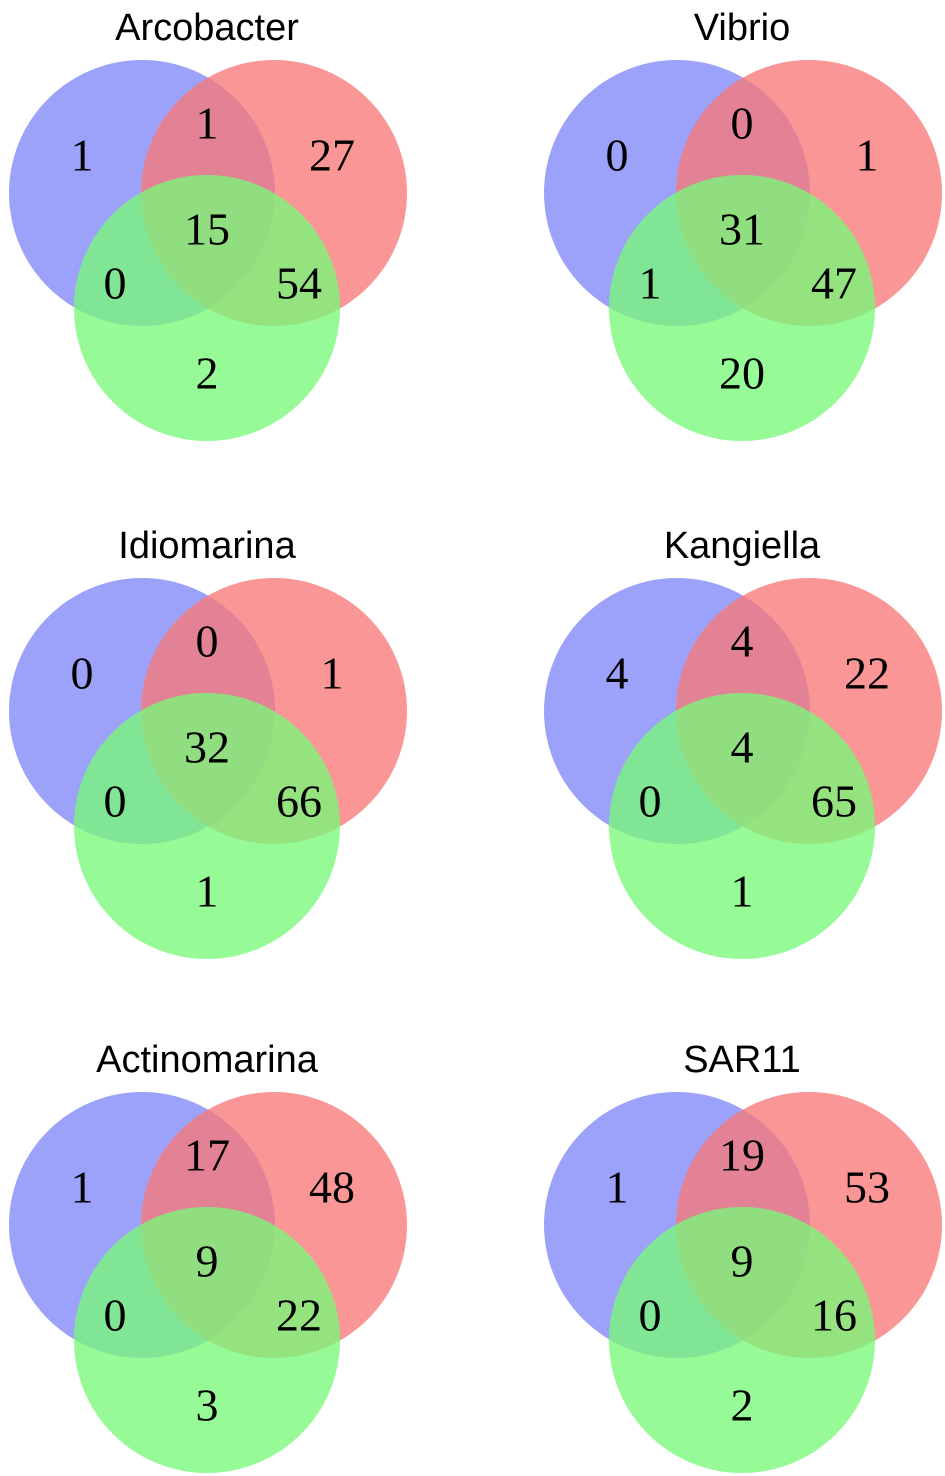 The image size is (945, 1476). Describe the element at coordinates (742, 1155) in the screenshot. I see `region-label-blue-red: 19` at that location.